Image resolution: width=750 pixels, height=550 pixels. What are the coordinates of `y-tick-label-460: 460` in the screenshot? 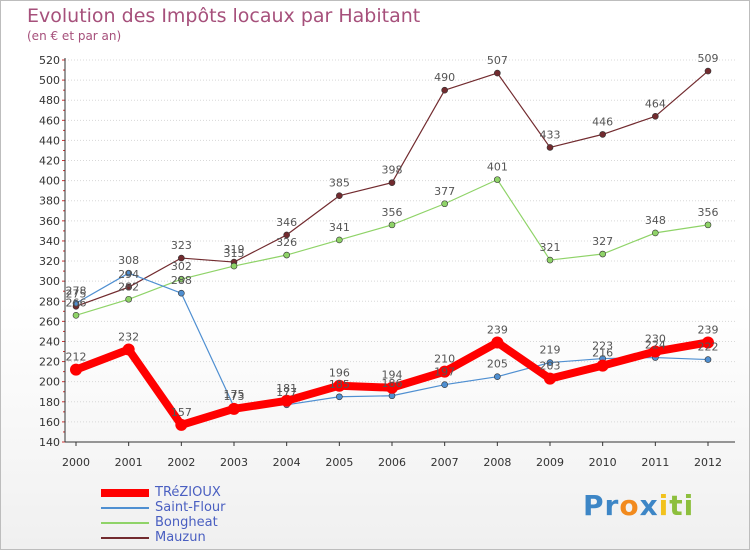 It's located at (49, 120).